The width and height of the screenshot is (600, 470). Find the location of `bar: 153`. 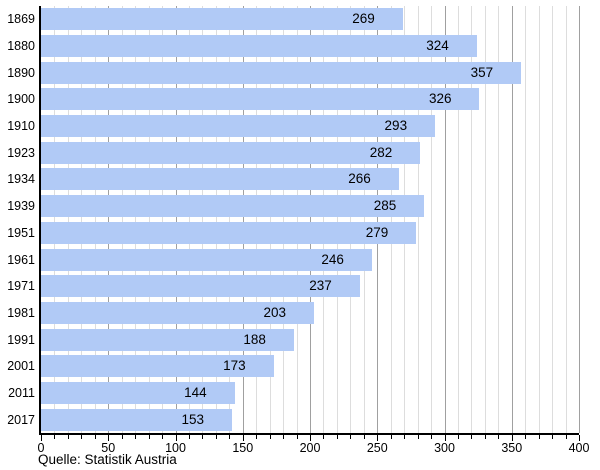

bar: 153 is located at coordinates (136, 419).